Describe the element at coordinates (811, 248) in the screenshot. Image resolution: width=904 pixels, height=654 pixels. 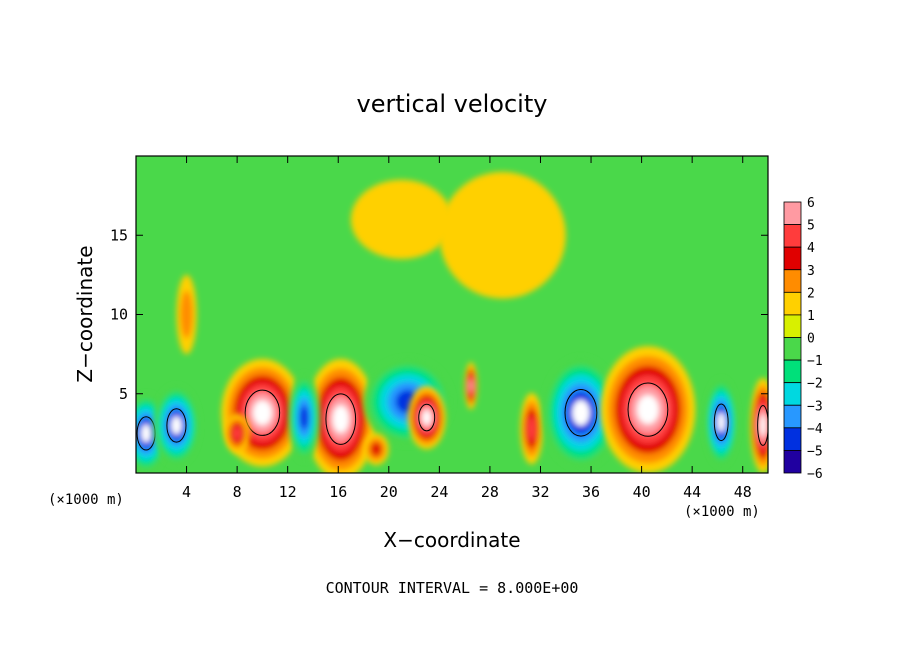
I see `colorbar-label: 4` at that location.